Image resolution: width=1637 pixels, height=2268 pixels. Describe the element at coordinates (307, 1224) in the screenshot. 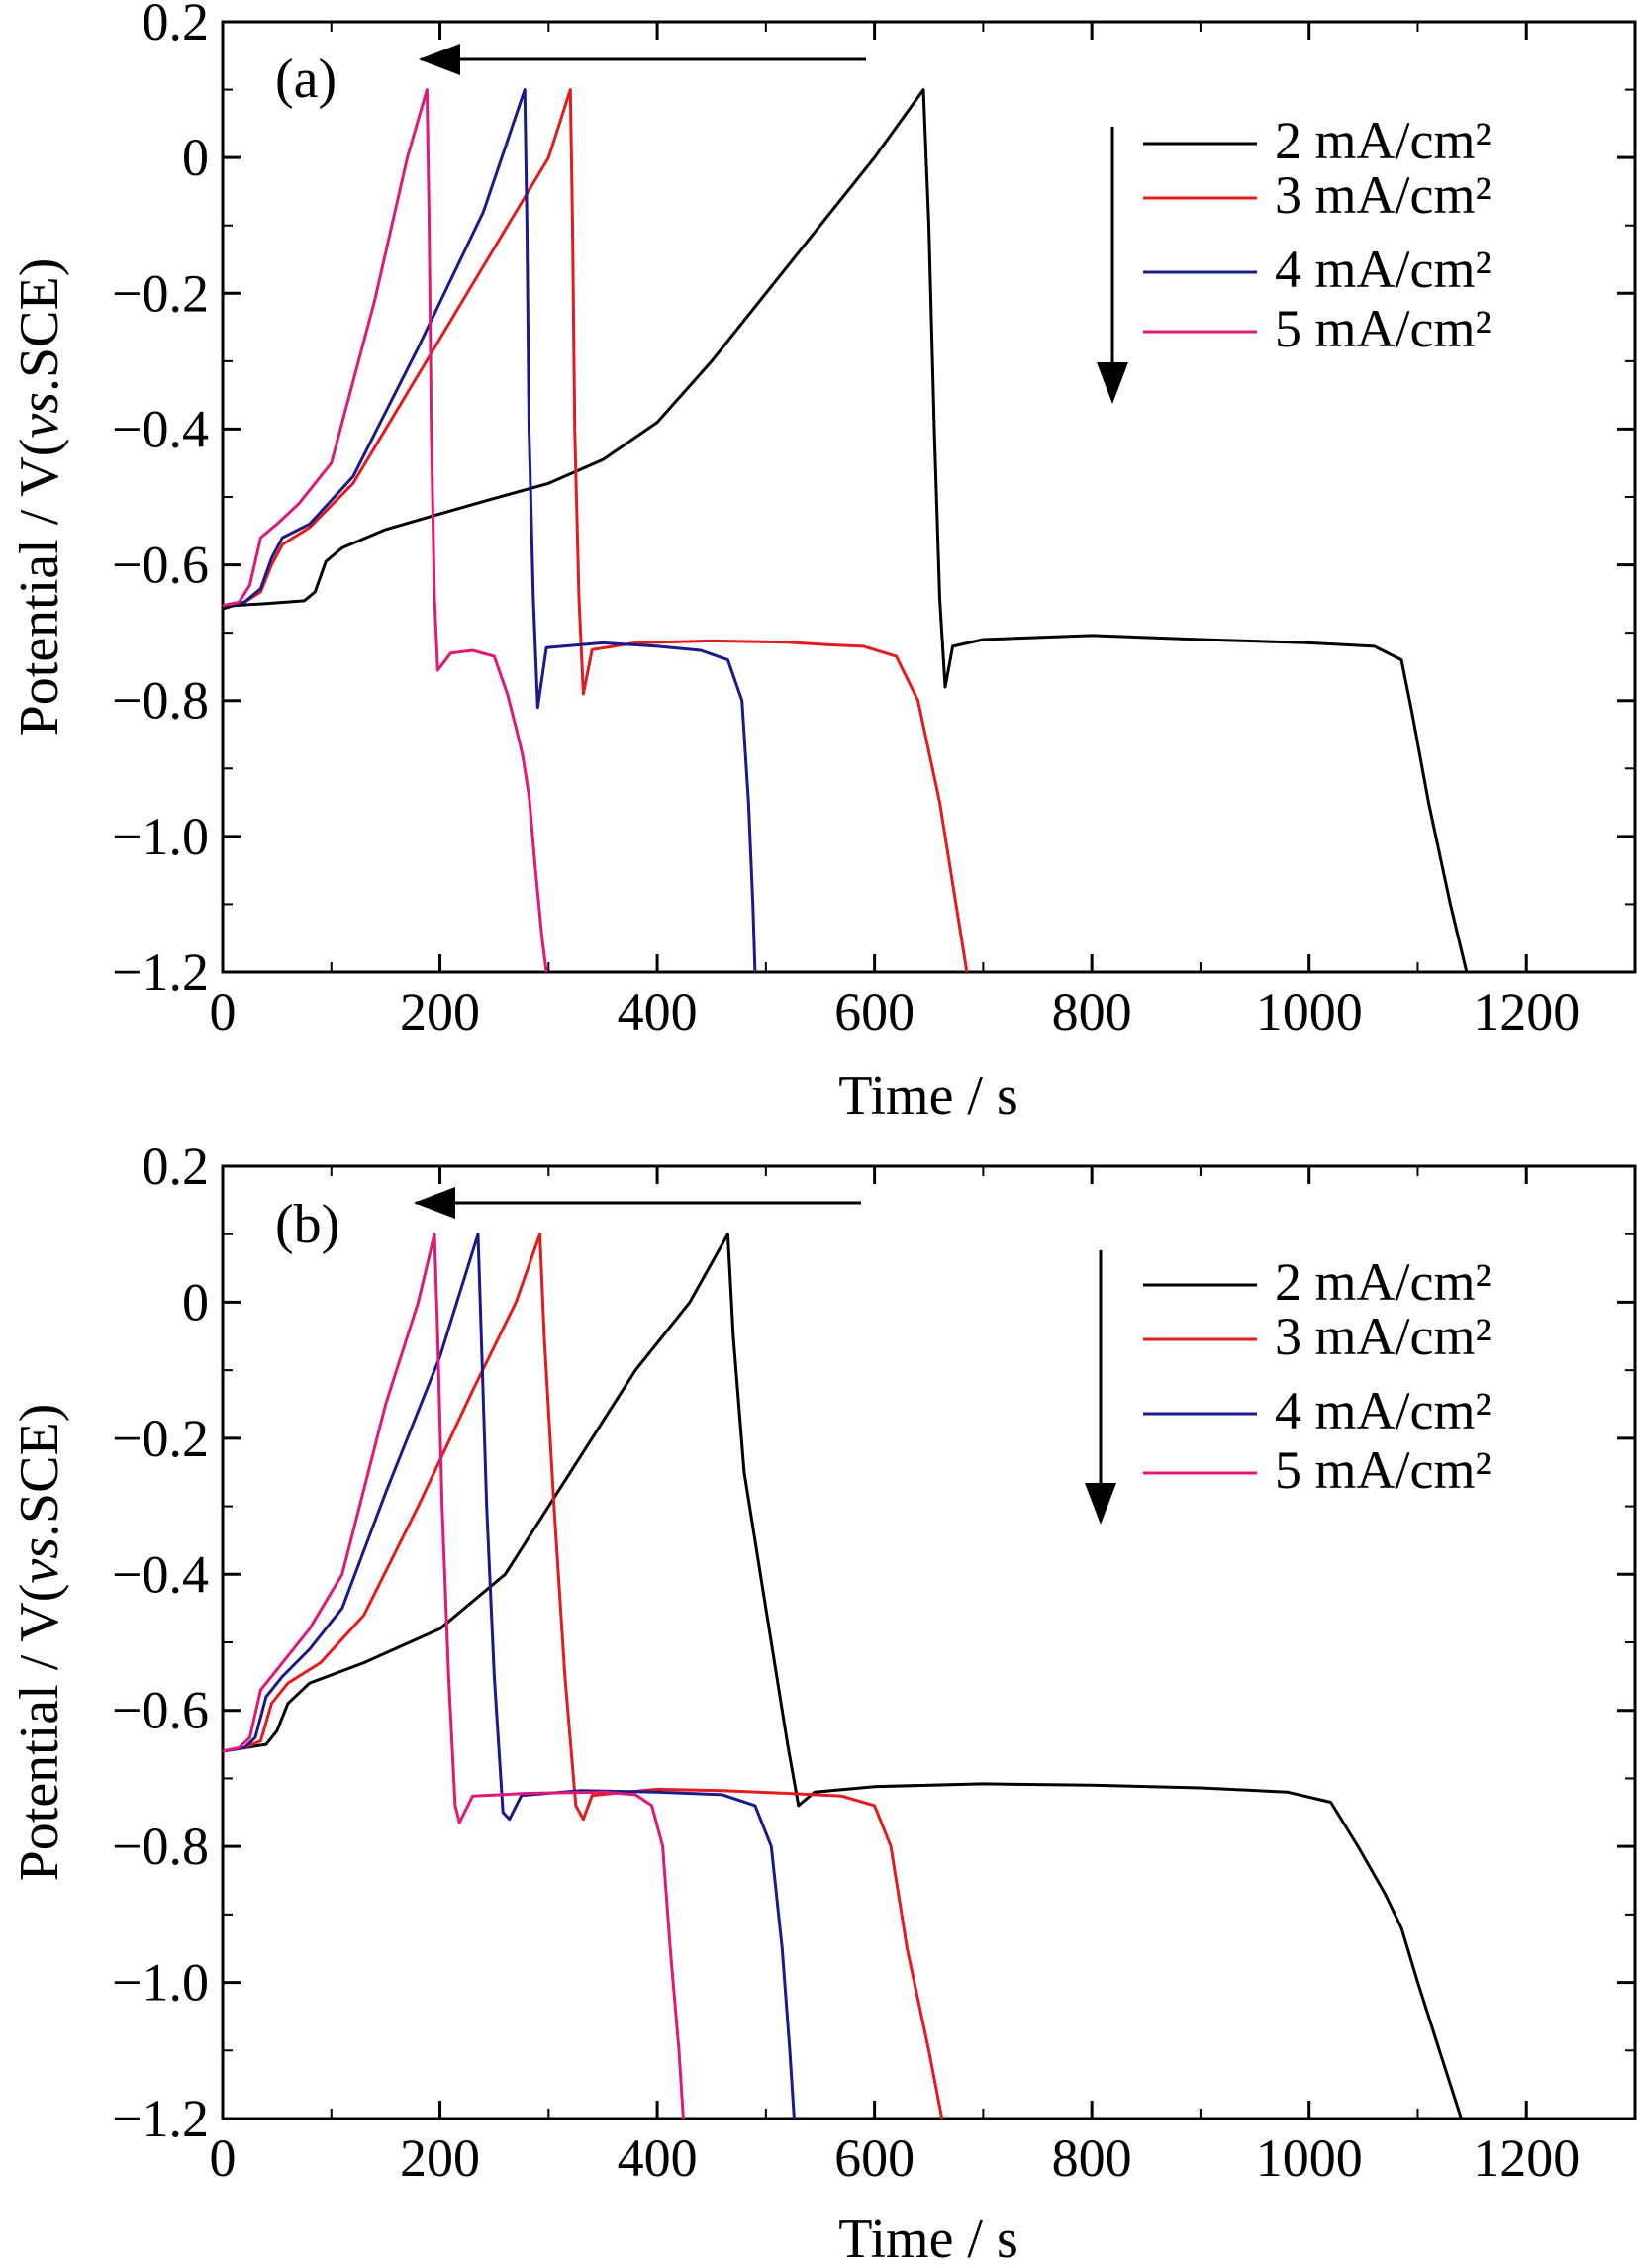

I see `panel-label: (b)` at that location.